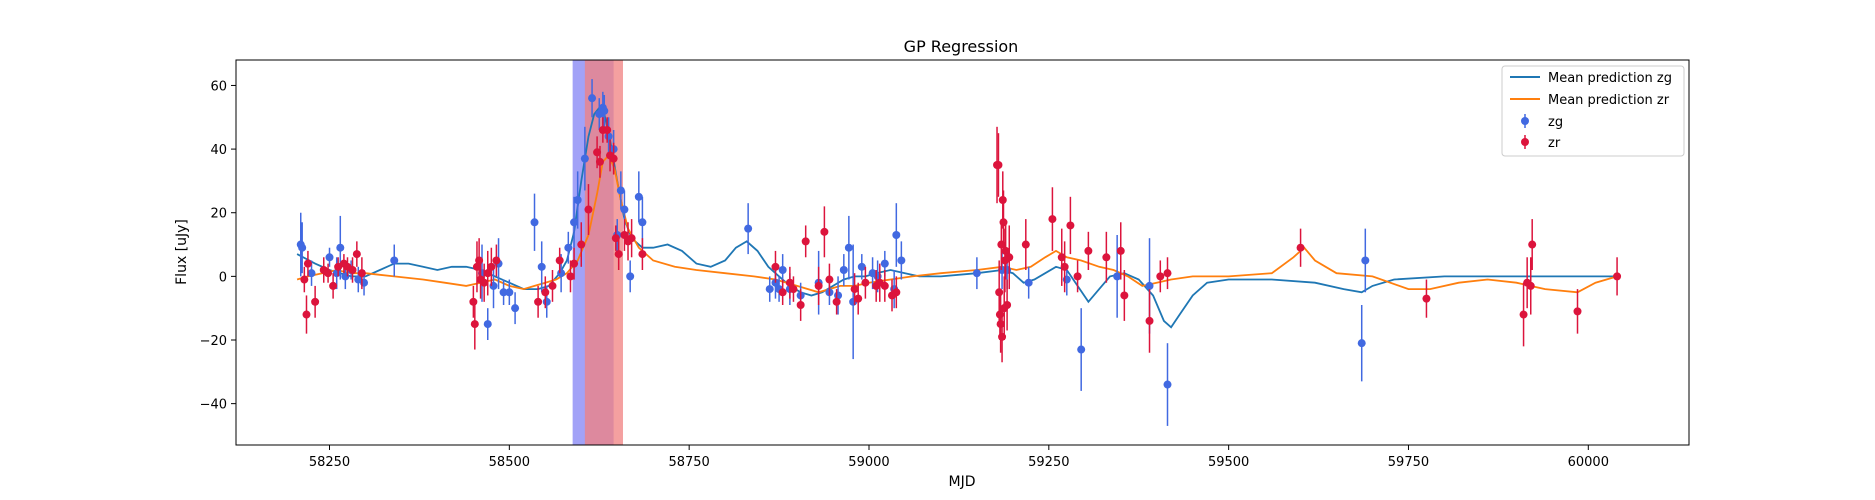  Describe the element at coordinates (1588, 462) in the screenshot. I see `x-tick-label-60000: 60000` at that location.